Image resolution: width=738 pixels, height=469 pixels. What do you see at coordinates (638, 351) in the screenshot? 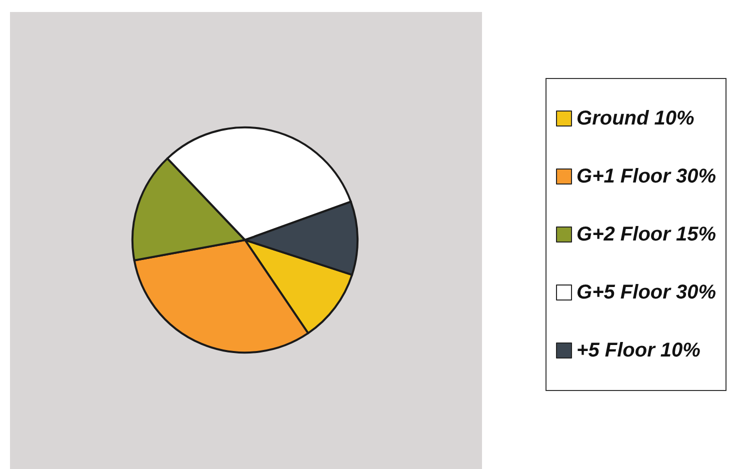
I see `legend-label: +5 Floor 10%` at bounding box center [638, 351].